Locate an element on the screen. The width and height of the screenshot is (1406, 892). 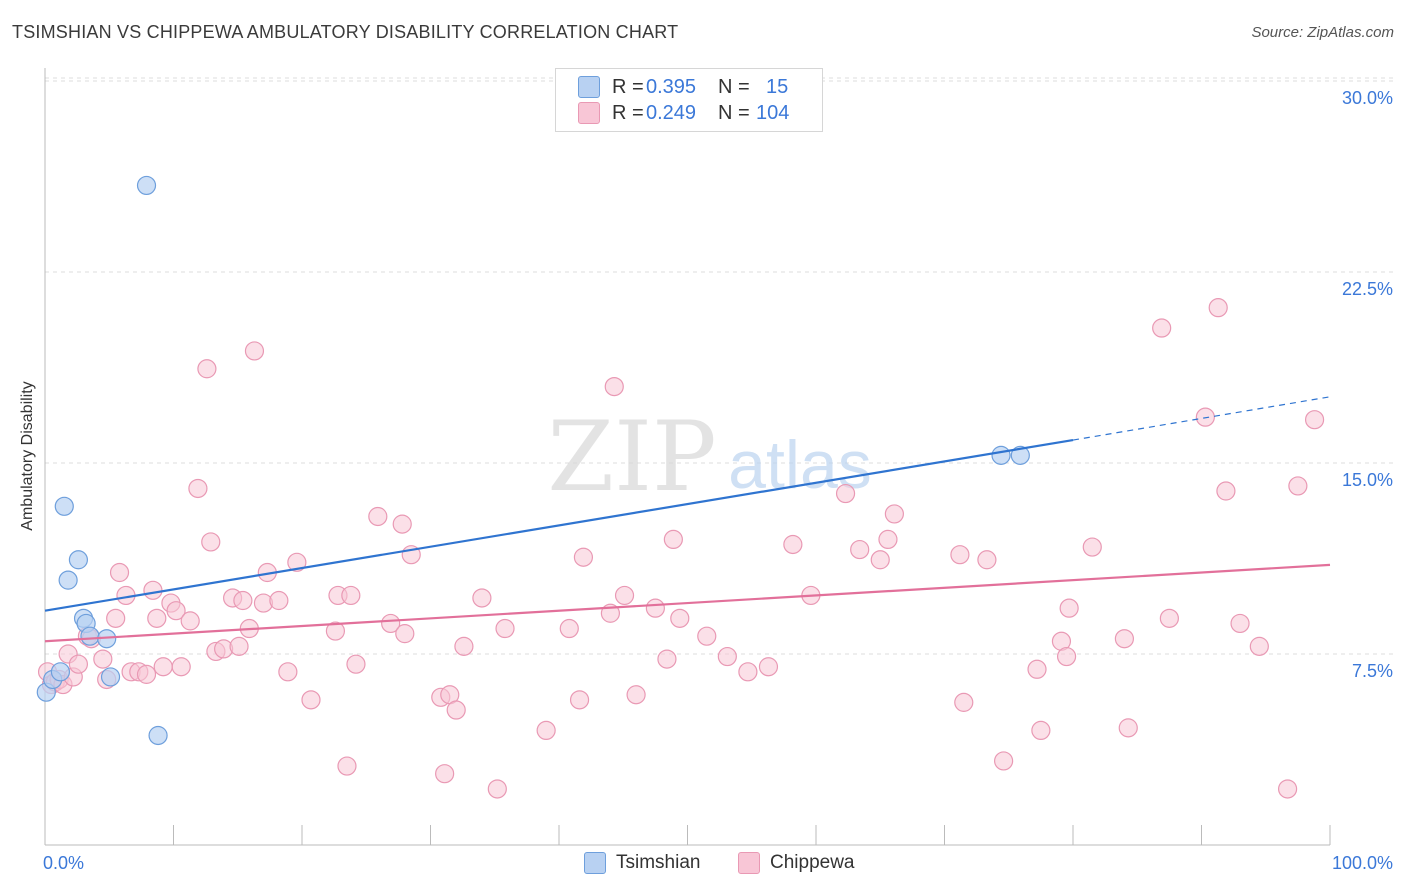
y-tick-label: 30.0% is located at coordinates (1367, 98).